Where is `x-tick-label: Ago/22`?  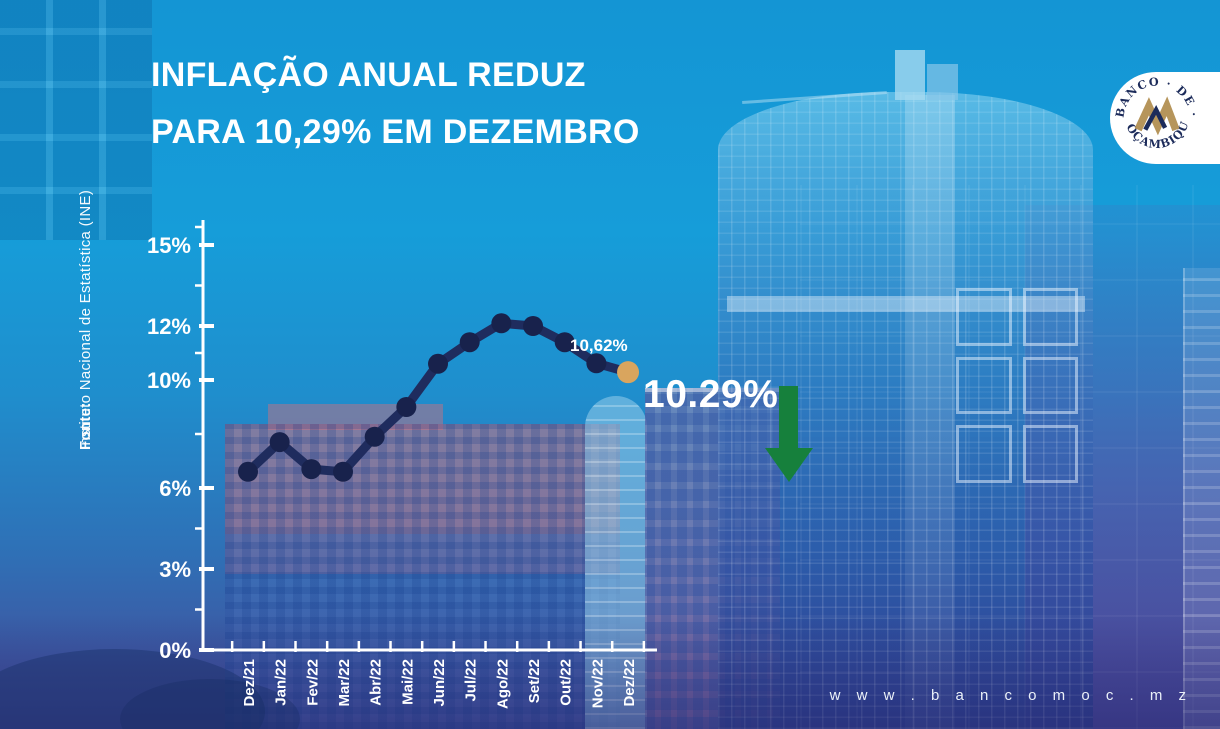 x-tick-label: Ago/22 is located at coordinates (502, 684).